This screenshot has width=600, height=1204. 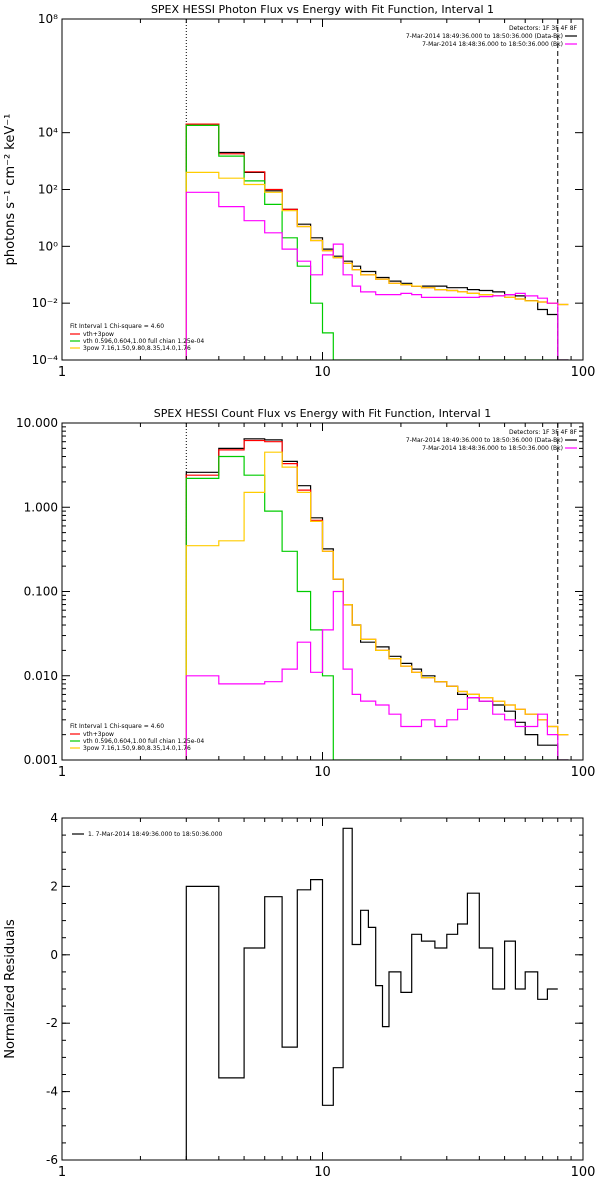 I want to click on series-3pow-line, so click(x=377, y=265).